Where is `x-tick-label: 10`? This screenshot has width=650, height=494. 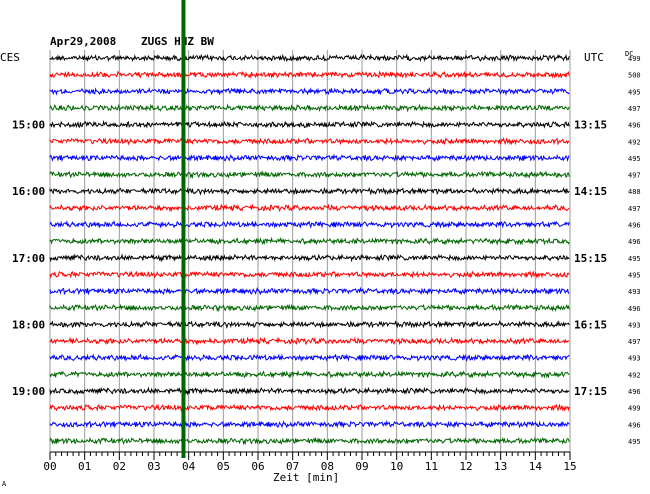
x-tick-label: 10 is located at coordinates (396, 466).